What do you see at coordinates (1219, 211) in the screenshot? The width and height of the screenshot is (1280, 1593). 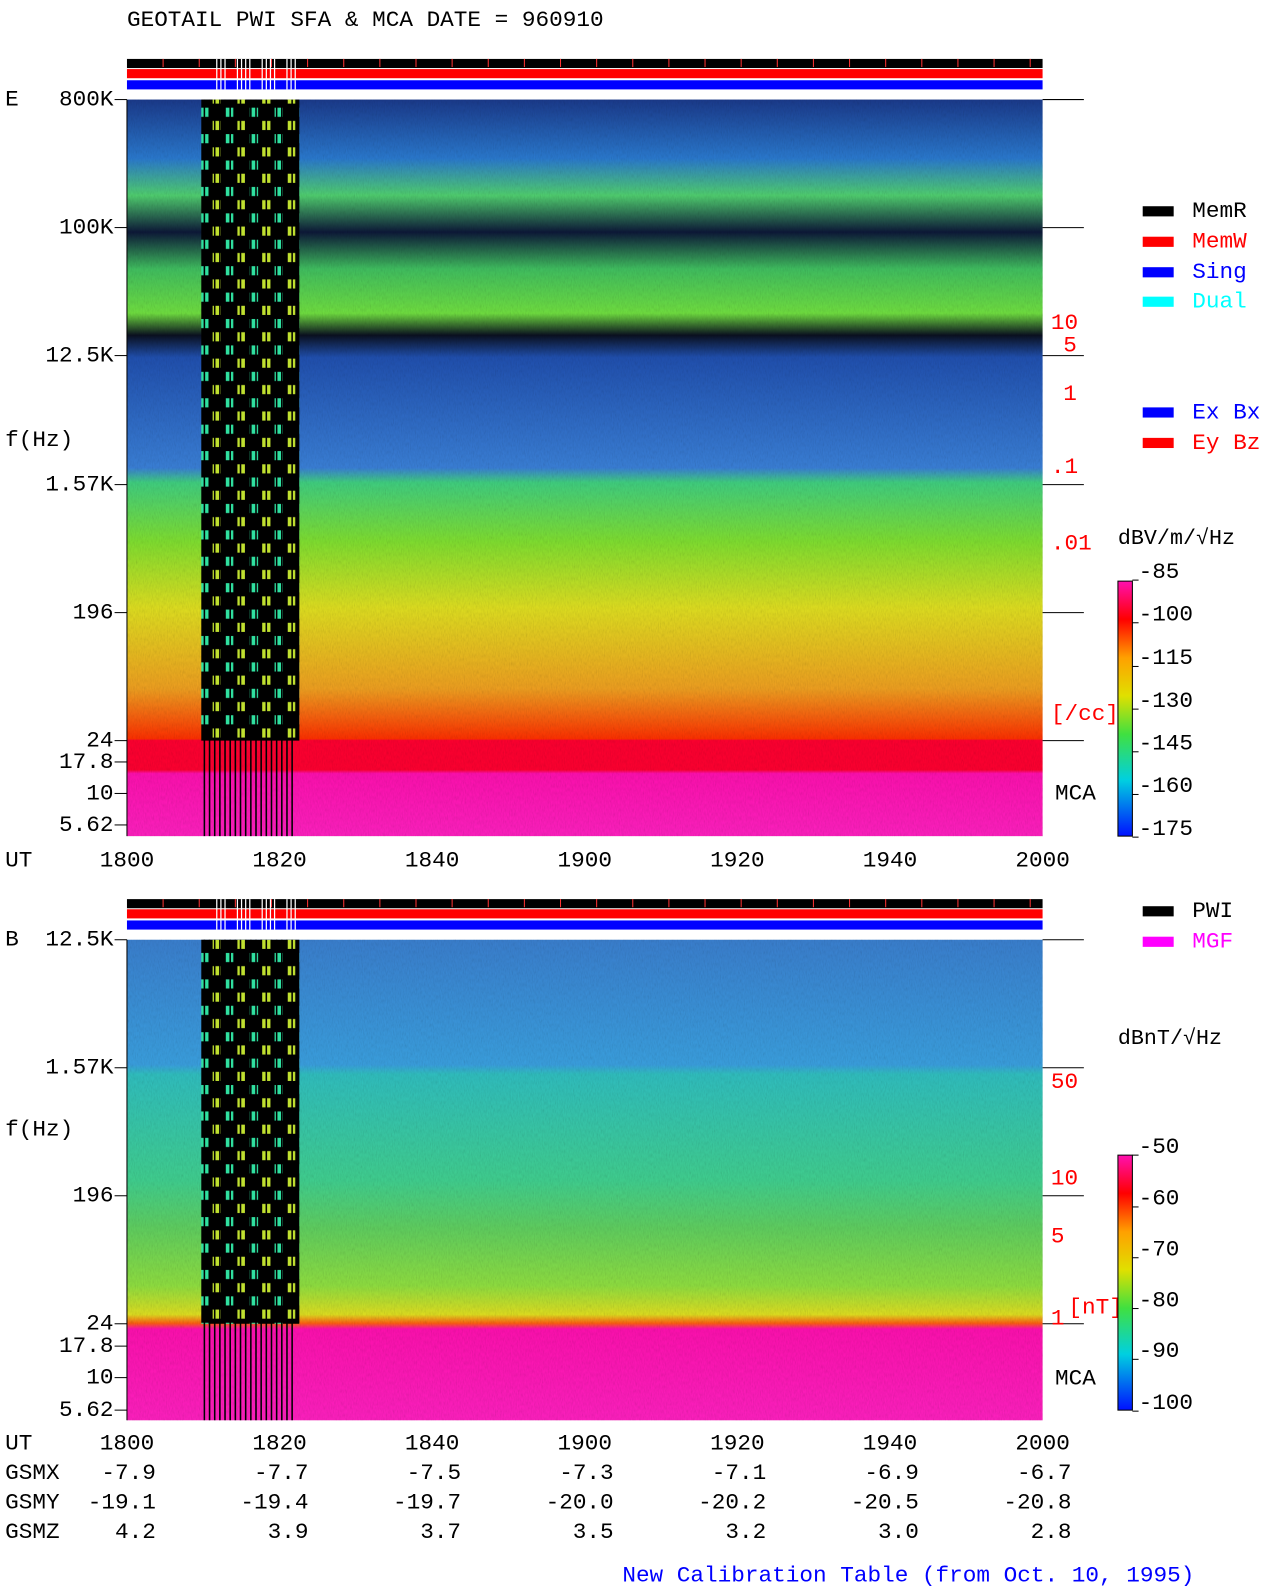 I see `legend-label: MemR` at bounding box center [1219, 211].